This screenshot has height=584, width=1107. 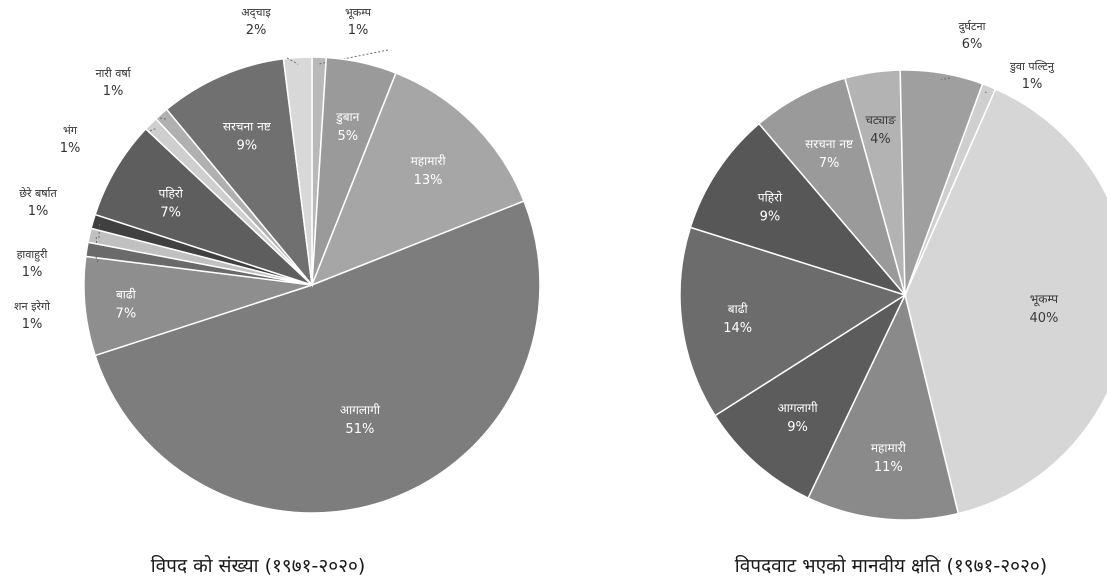 I want to click on slice-label: शन इरेगो, so click(x=32, y=306).